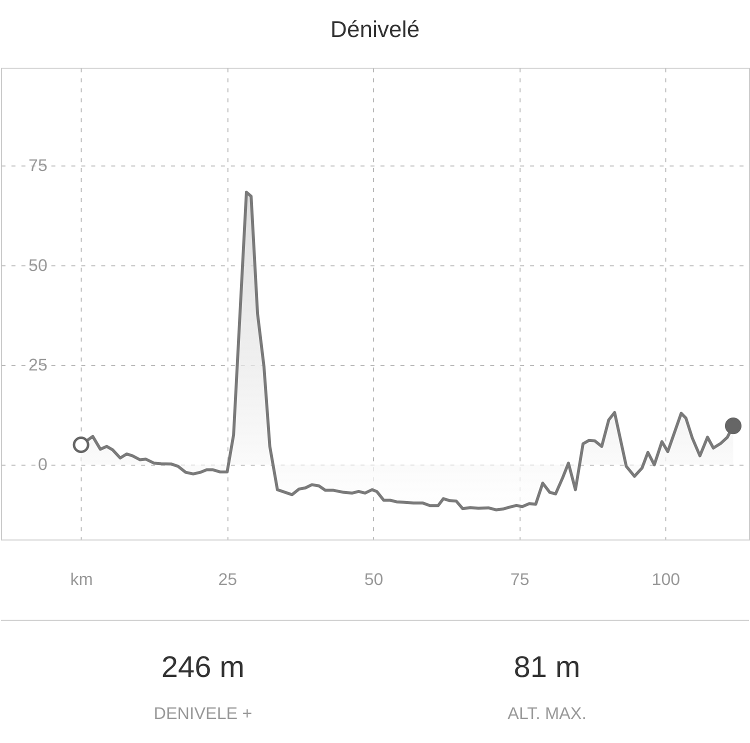  What do you see at coordinates (374, 579) in the screenshot?
I see `x-tick-label: 50` at bounding box center [374, 579].